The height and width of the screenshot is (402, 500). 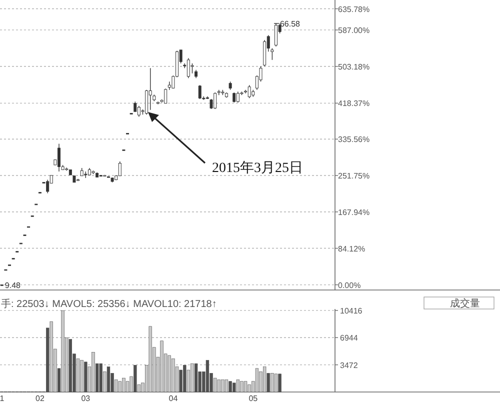 What do you see at coordinates (2, 398) in the screenshot?
I see `x-tick-label: 1` at bounding box center [2, 398].